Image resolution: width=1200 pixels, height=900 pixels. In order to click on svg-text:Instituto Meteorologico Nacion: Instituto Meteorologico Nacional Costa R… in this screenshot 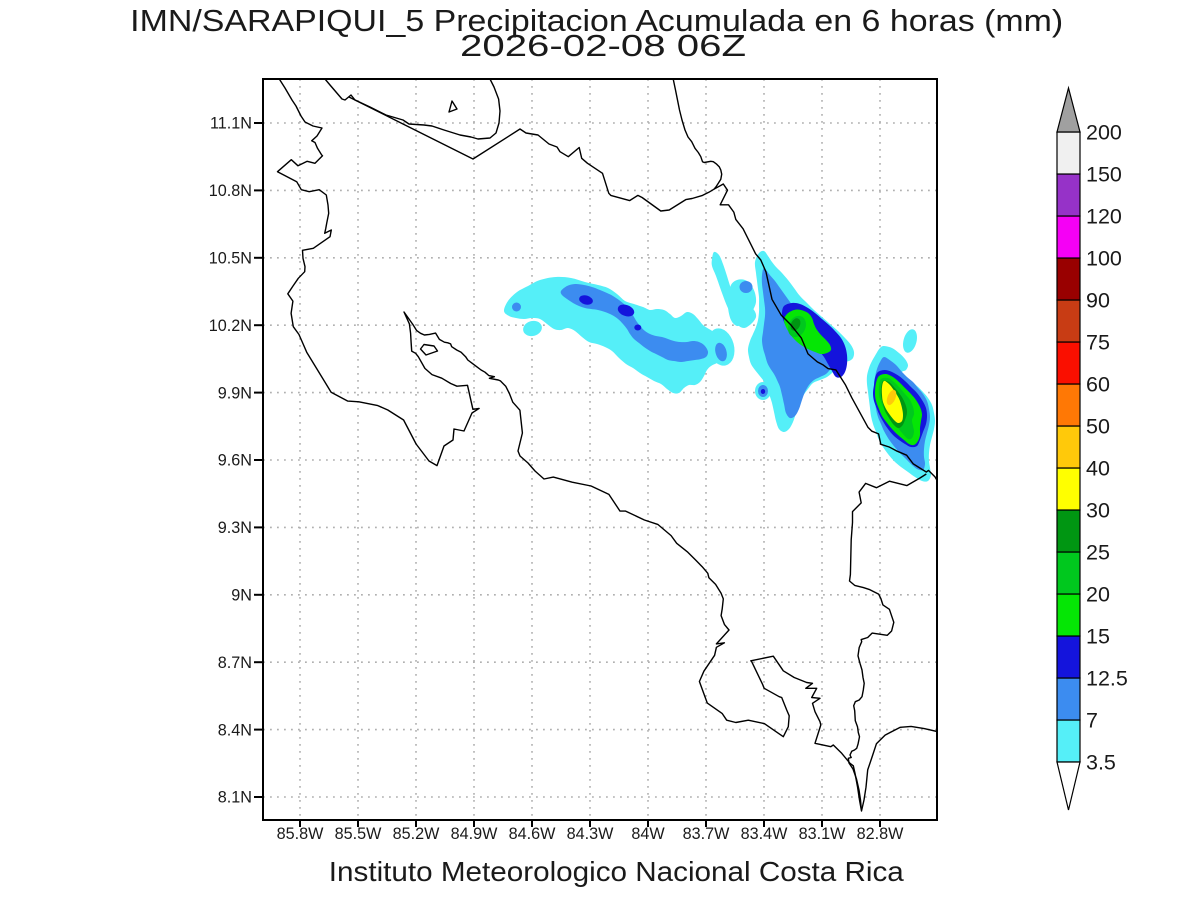, I will do `click(616, 871)`.